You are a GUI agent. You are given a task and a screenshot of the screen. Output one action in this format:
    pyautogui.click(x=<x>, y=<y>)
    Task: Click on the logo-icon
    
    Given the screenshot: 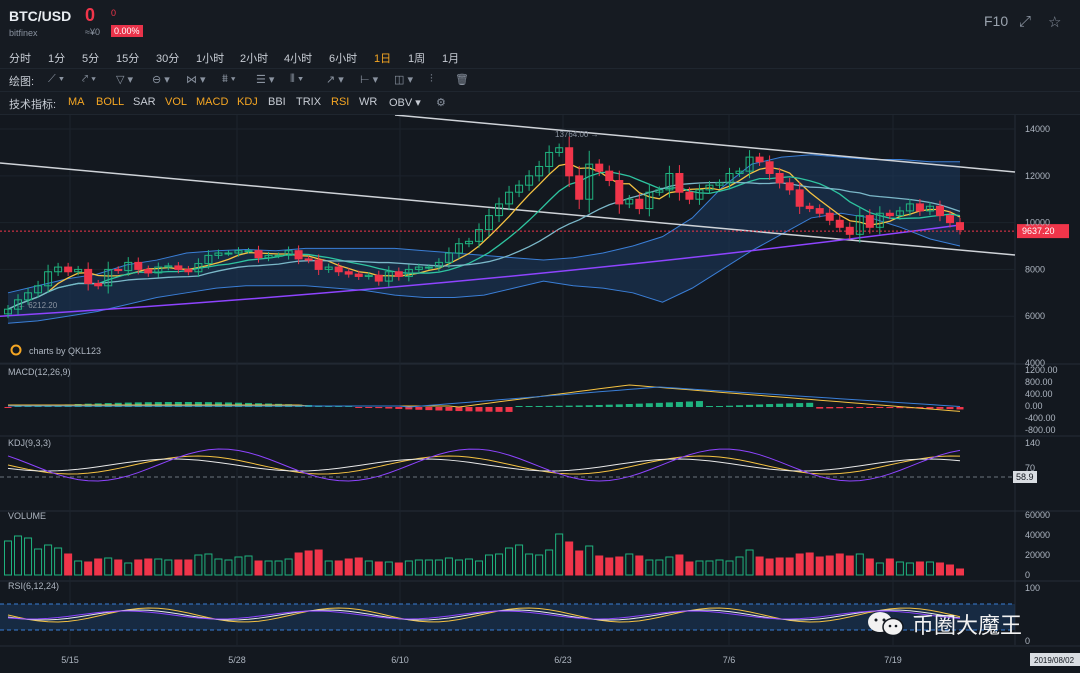 What is the action you would take?
    pyautogui.click(x=16, y=350)
    